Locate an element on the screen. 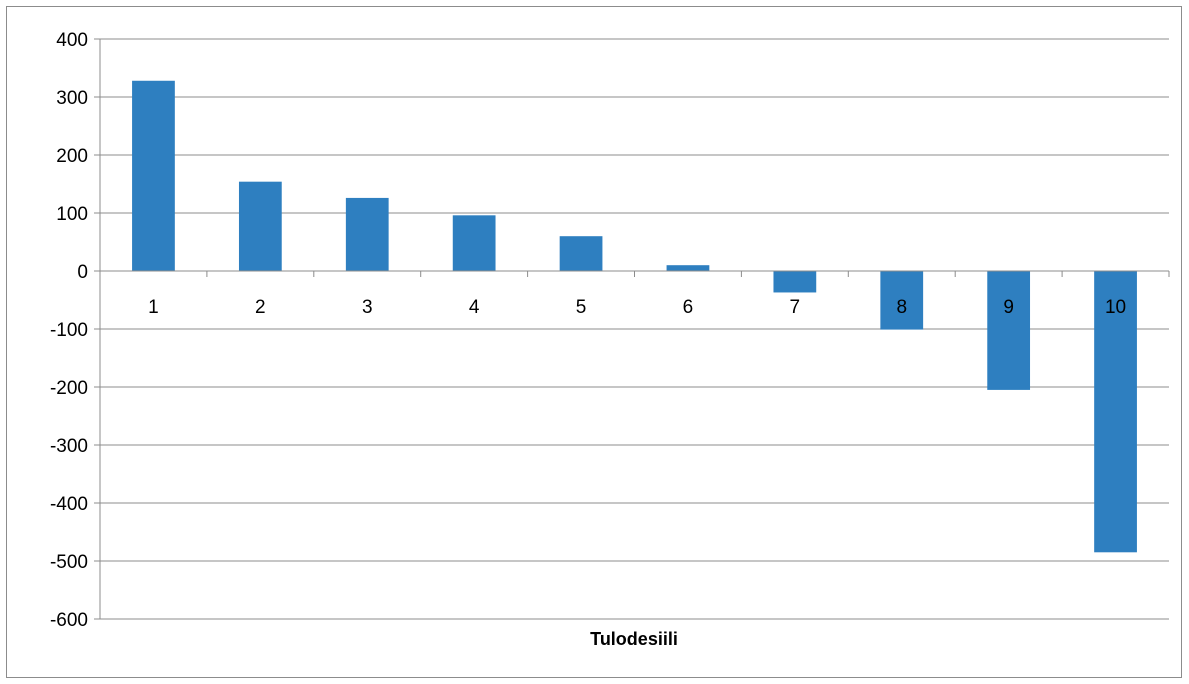 The image size is (1189, 684). x-tick-label: 3 is located at coordinates (367, 307).